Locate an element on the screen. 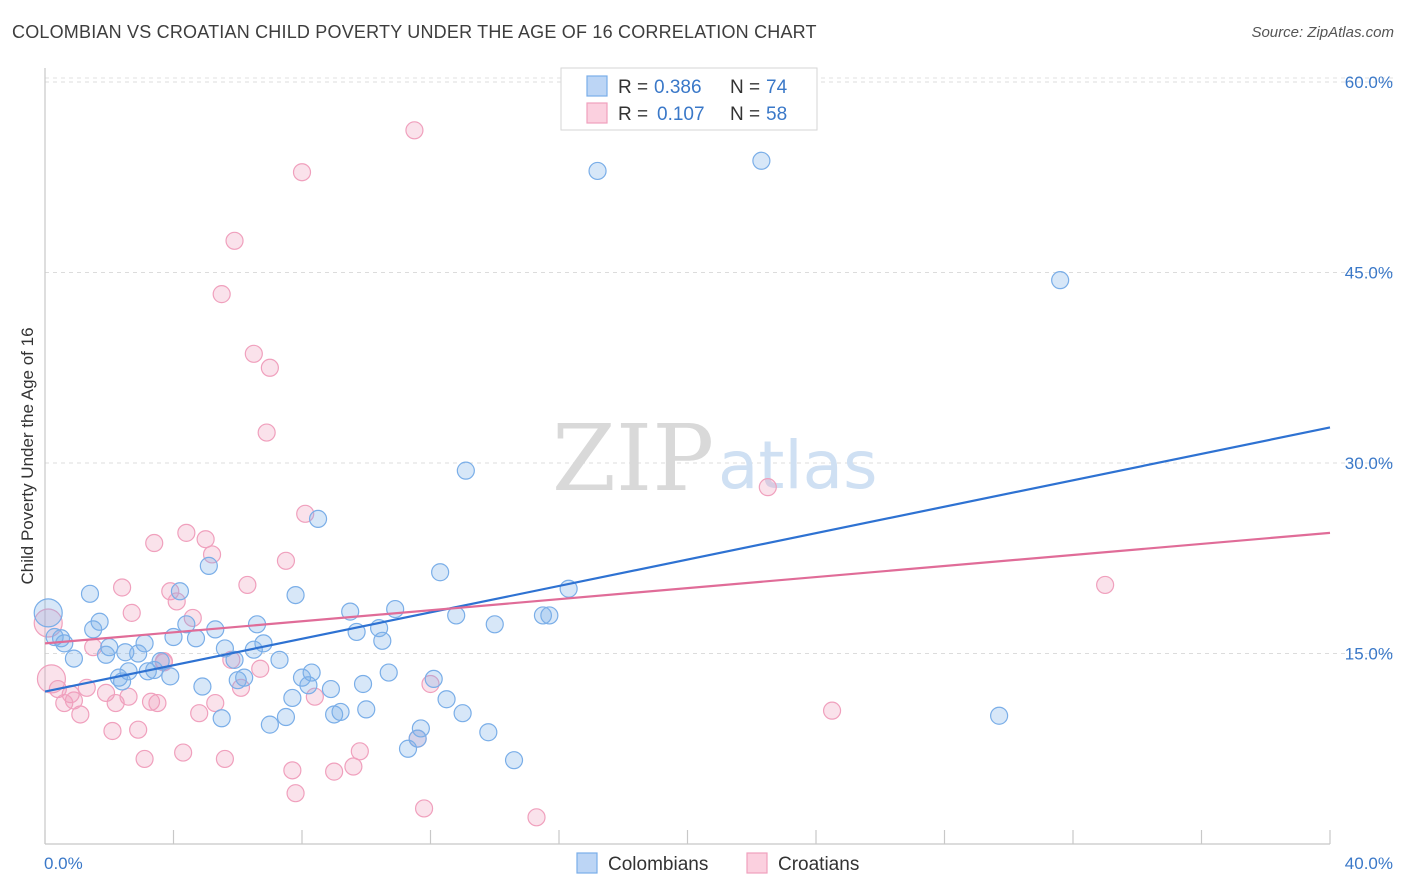 Image resolution: width=1406 pixels, height=892 pixels. legend-r-label-colombians: R = is located at coordinates (633, 87).